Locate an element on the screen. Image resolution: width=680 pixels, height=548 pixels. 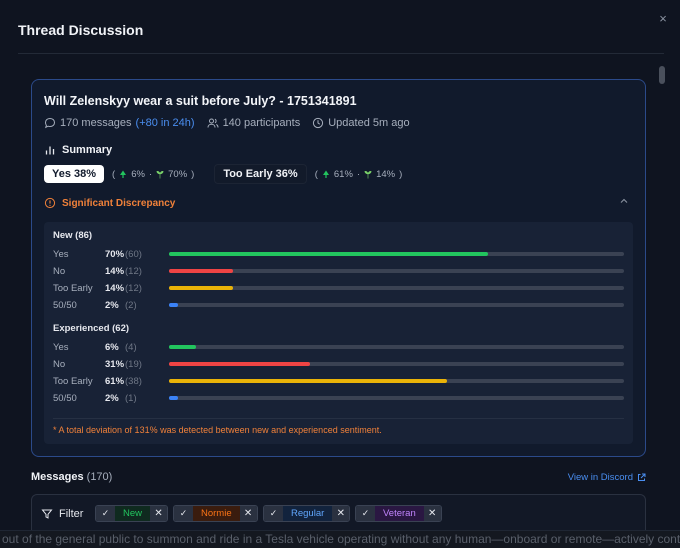
sentiment-row: No 31% (19) is located at coordinates (340, 364).